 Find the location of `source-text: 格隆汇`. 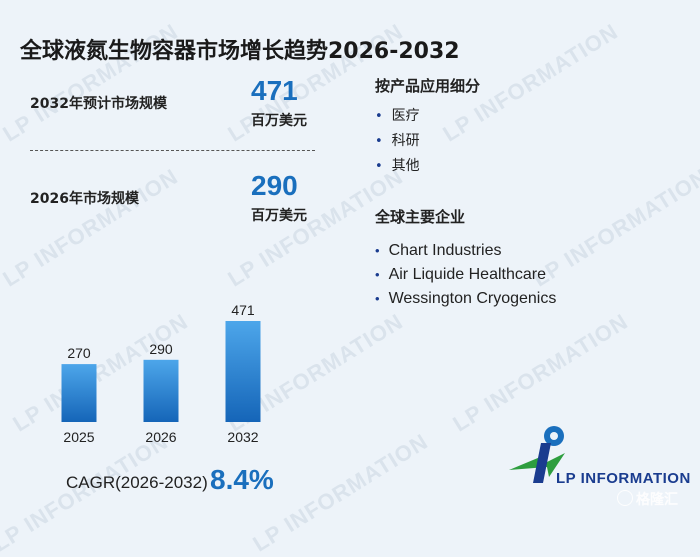

source-text: 格隆汇 is located at coordinates (657, 500).